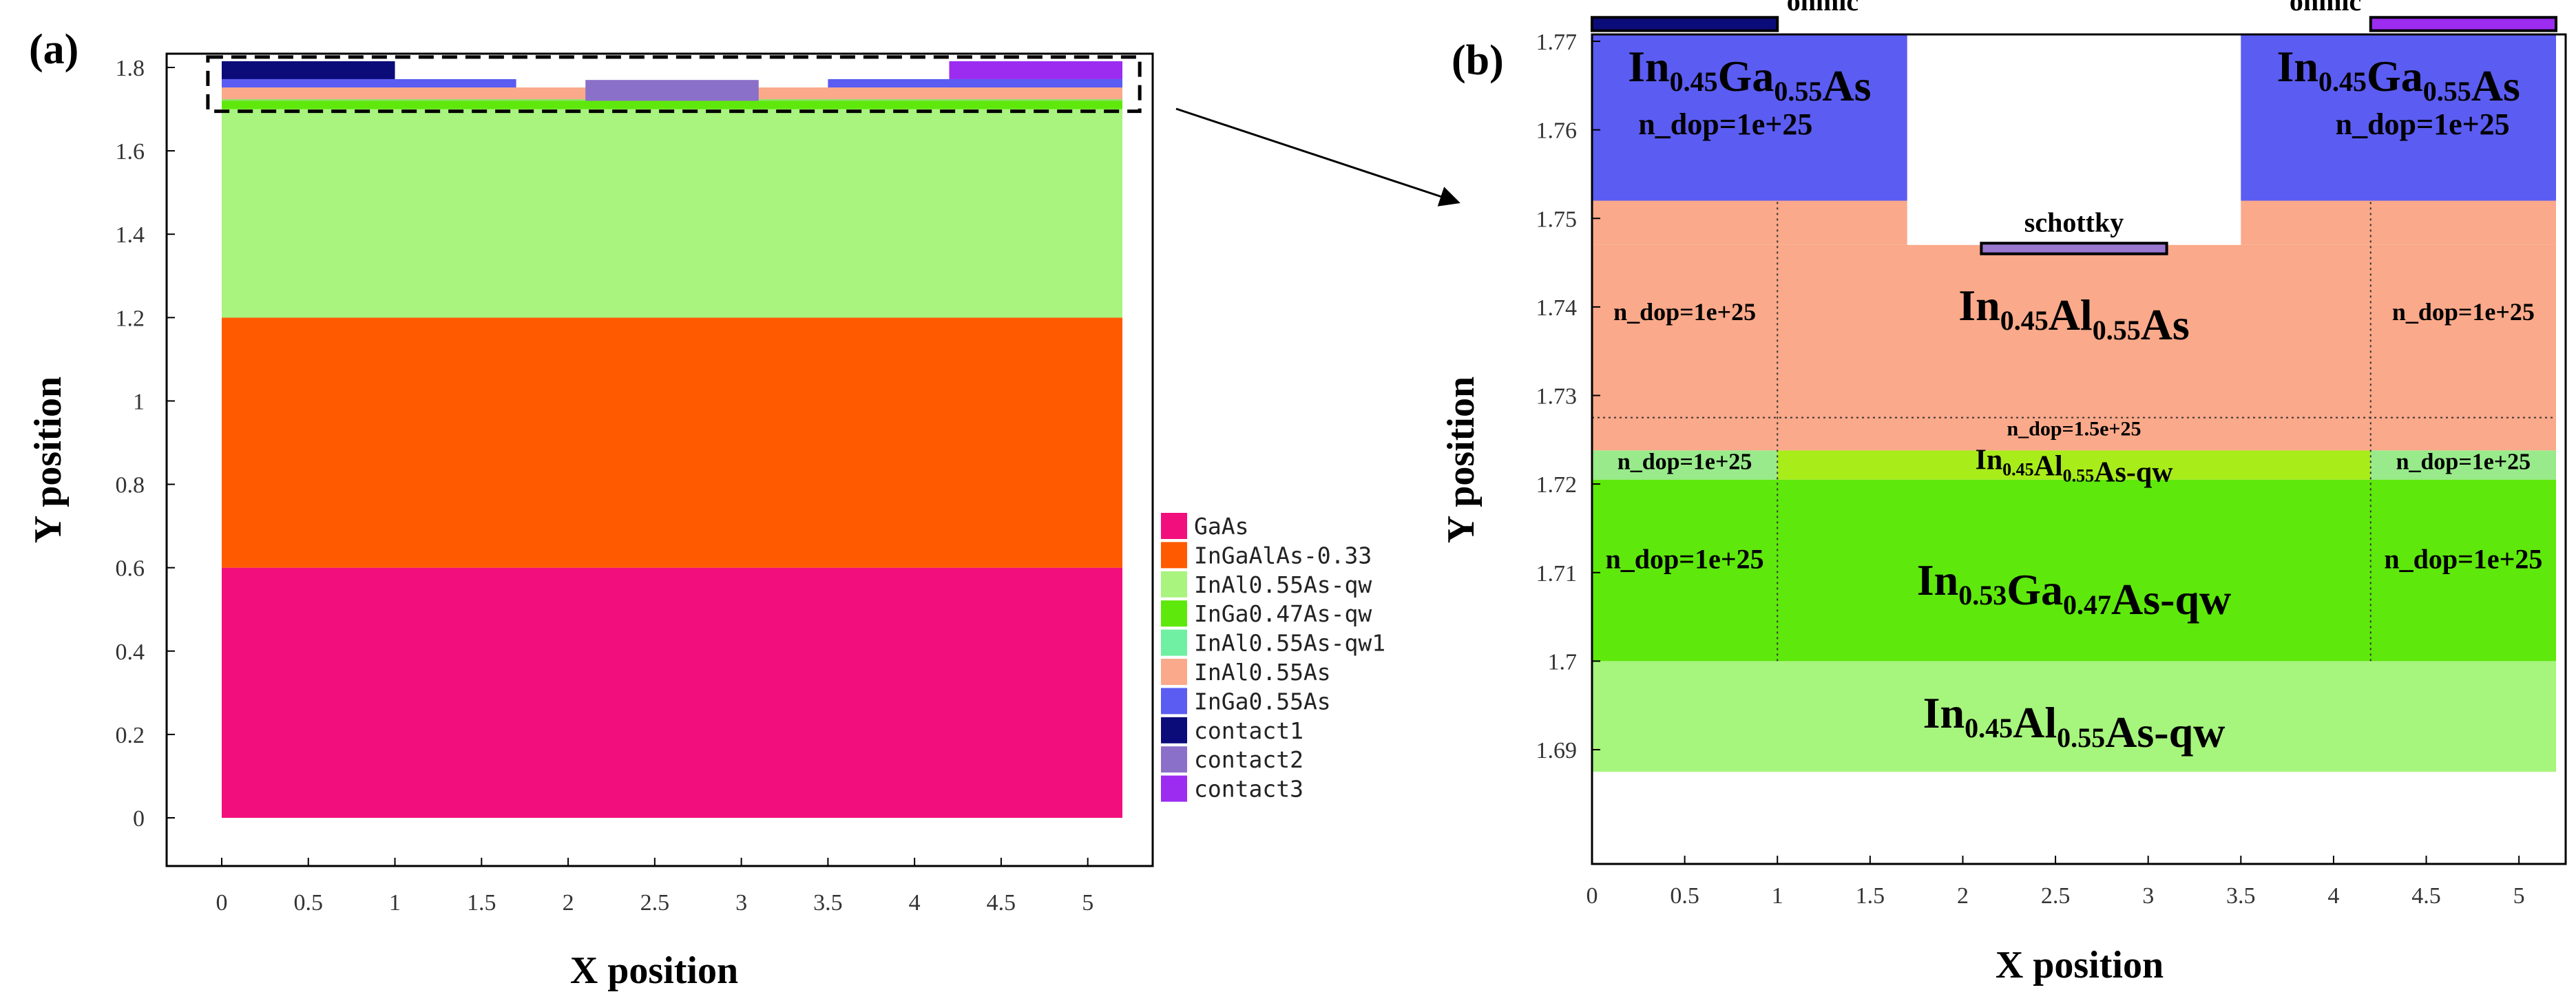 The image size is (2576, 1003). Describe the element at coordinates (1557, 574) in the screenshot. I see `y-tick-label: 1.71` at that location.